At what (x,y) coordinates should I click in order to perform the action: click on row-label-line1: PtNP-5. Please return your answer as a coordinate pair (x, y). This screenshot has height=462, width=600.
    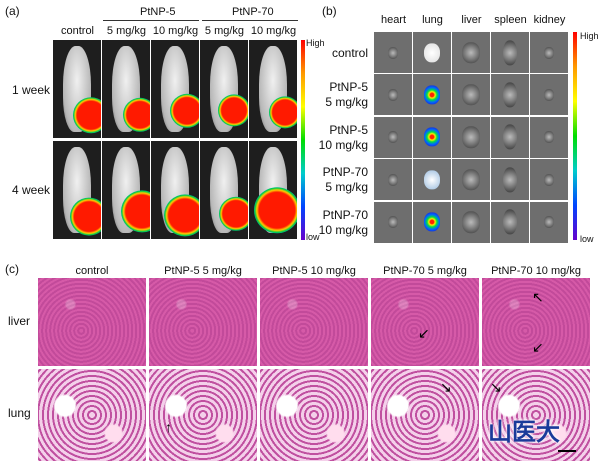
    Looking at the image, I should click on (348, 87).